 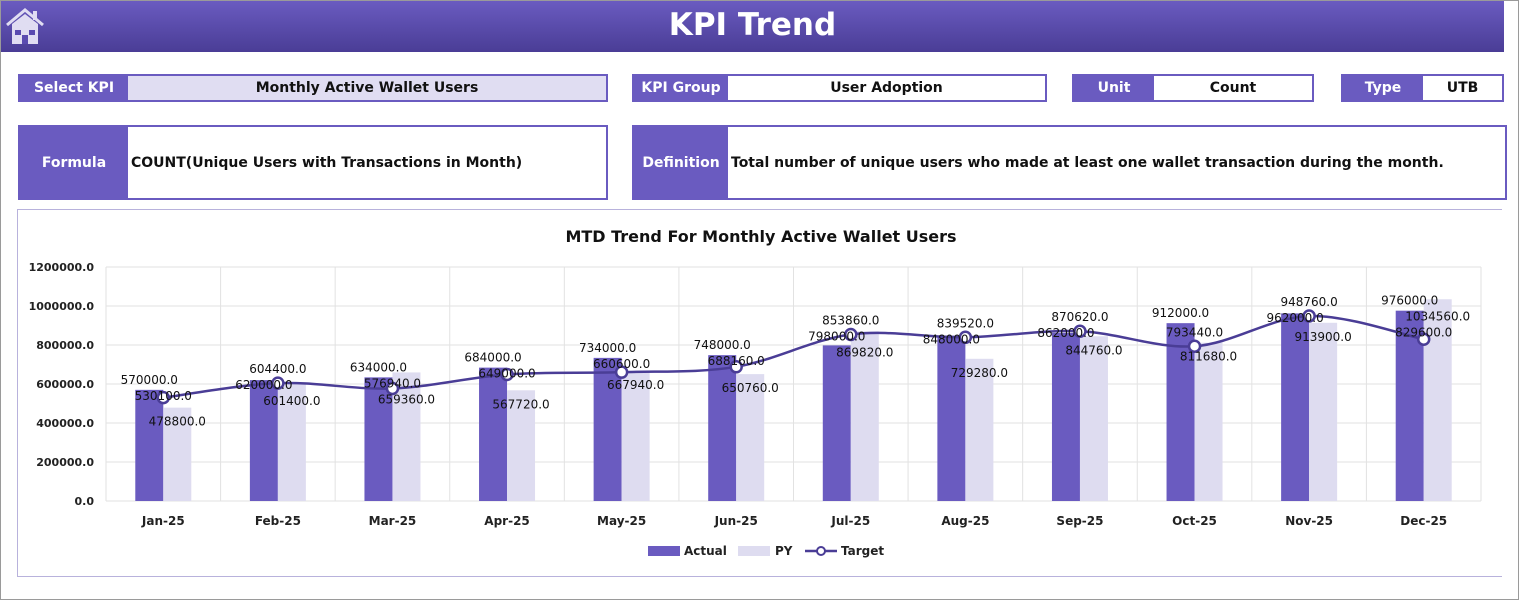 I want to click on x-tick-label: Jul-25, so click(x=850, y=521).